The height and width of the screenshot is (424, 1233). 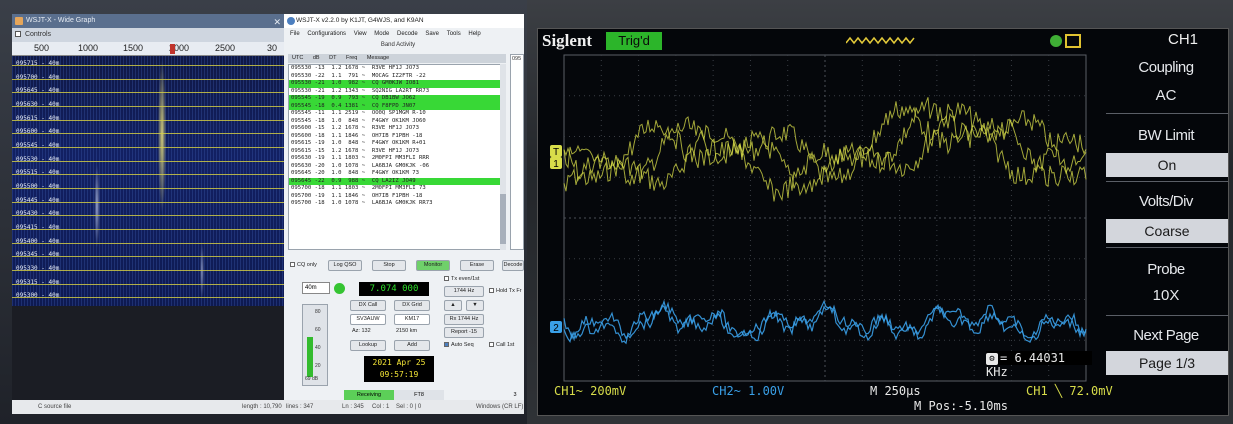 What do you see at coordinates (38, 282) in the screenshot?
I see `waterfall-time-label: 095315 - 40m` at bounding box center [38, 282].